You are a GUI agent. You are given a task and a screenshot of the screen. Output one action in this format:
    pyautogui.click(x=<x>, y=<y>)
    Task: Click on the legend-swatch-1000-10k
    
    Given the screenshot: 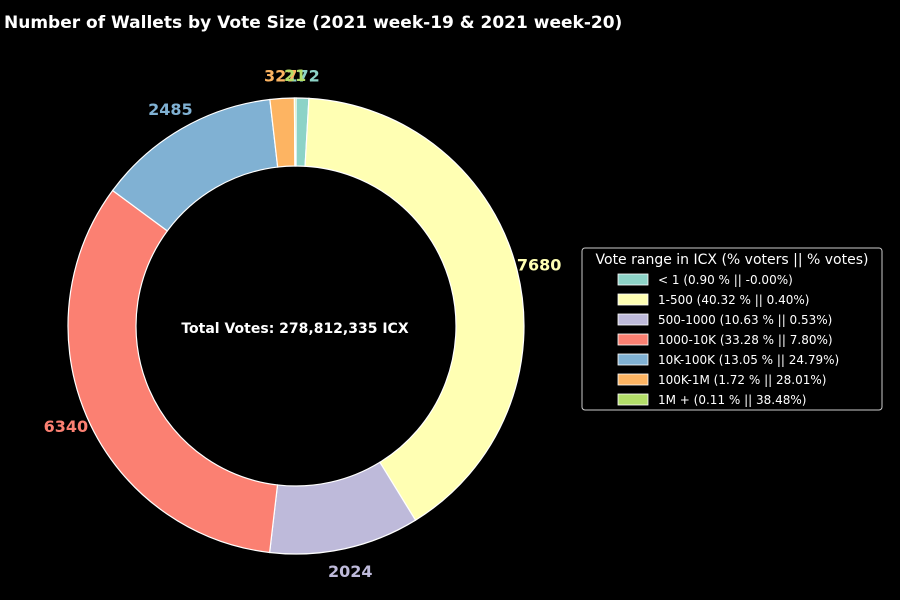 What is the action you would take?
    pyautogui.click(x=633, y=339)
    